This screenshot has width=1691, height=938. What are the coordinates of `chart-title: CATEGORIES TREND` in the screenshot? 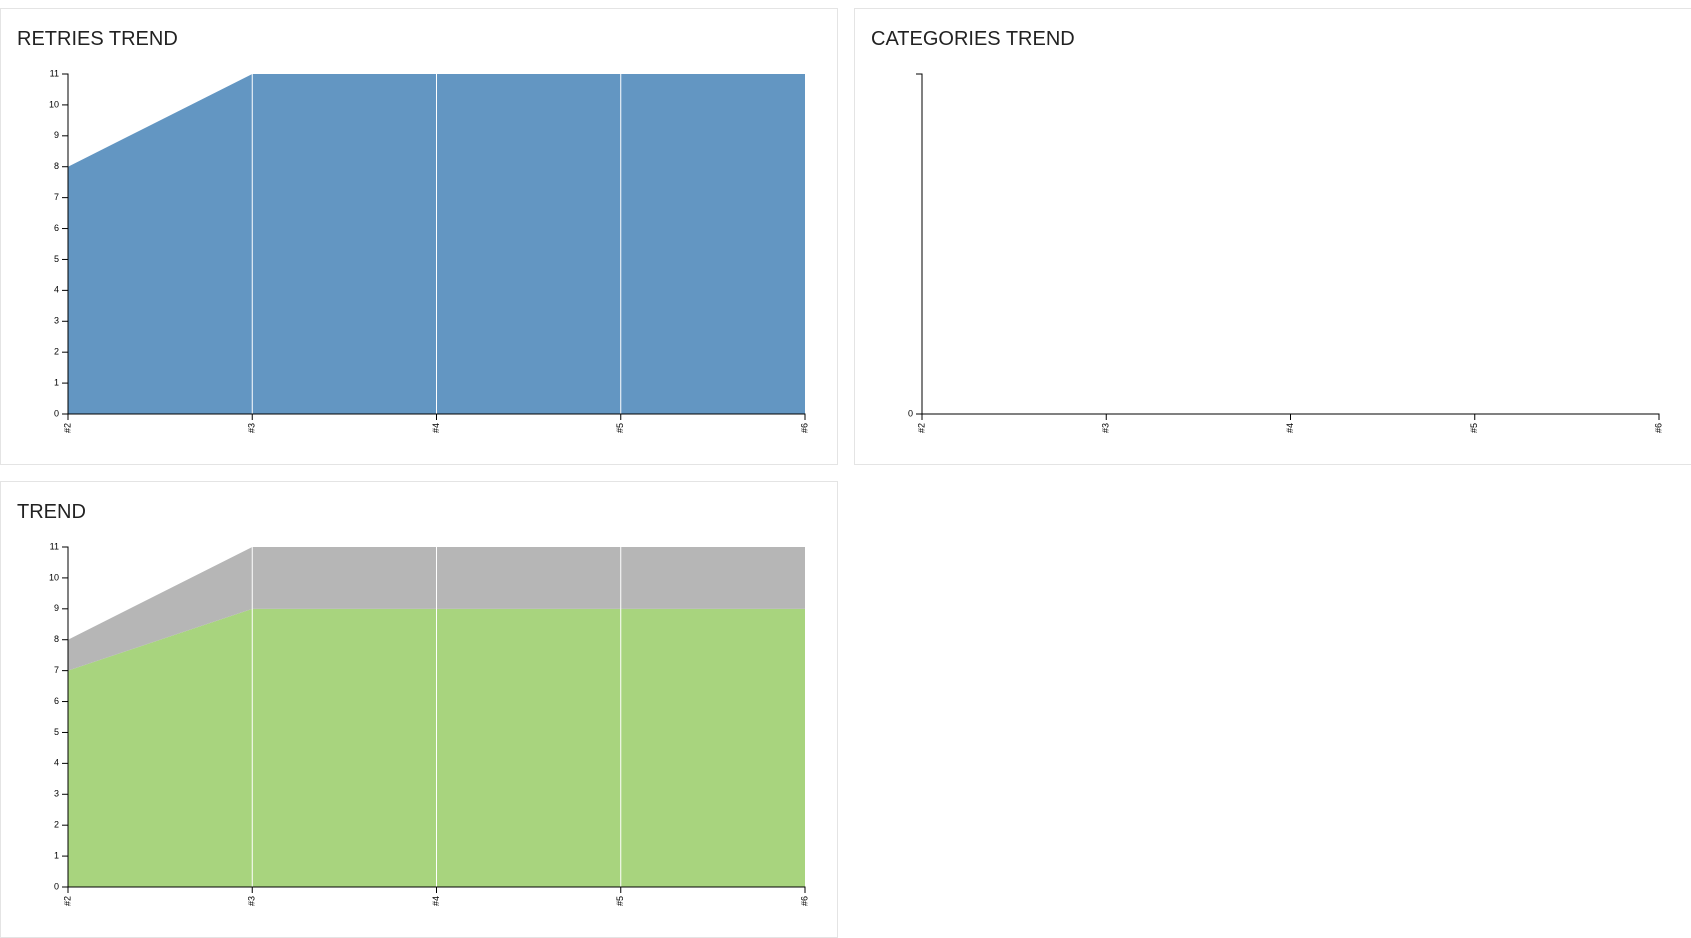 It's located at (973, 39).